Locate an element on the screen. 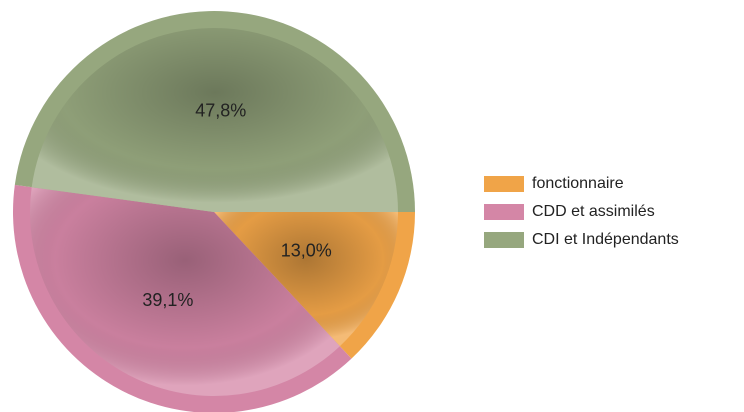  legend-label: CDD et assimilés is located at coordinates (593, 211).